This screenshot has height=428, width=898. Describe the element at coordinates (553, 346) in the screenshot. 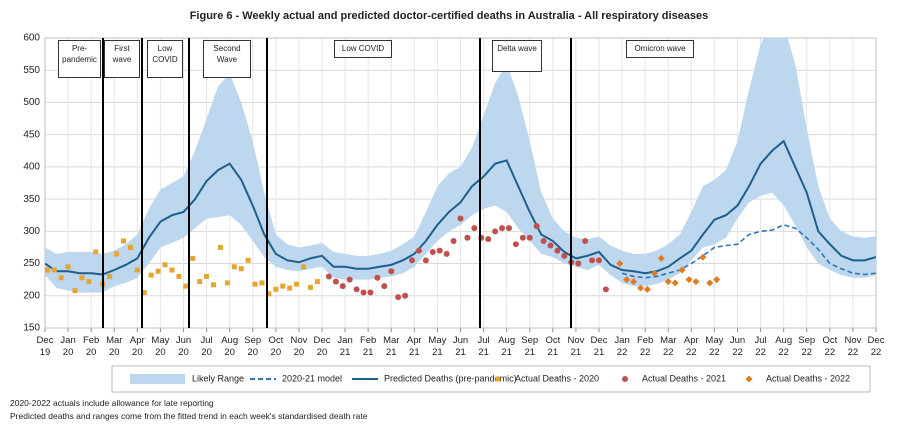

I see `x-tick-label: Oct 21` at that location.